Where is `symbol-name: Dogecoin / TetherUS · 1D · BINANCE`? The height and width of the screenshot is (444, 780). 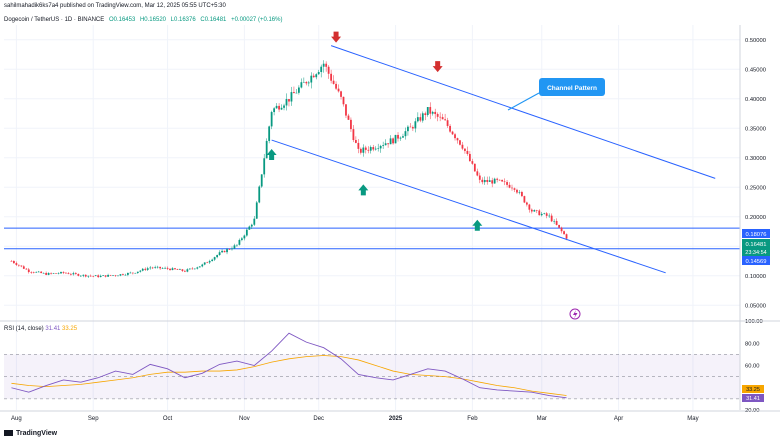
symbol-name: Dogecoin / TetherUS · 1D · BINANCE is located at coordinates (54, 20).